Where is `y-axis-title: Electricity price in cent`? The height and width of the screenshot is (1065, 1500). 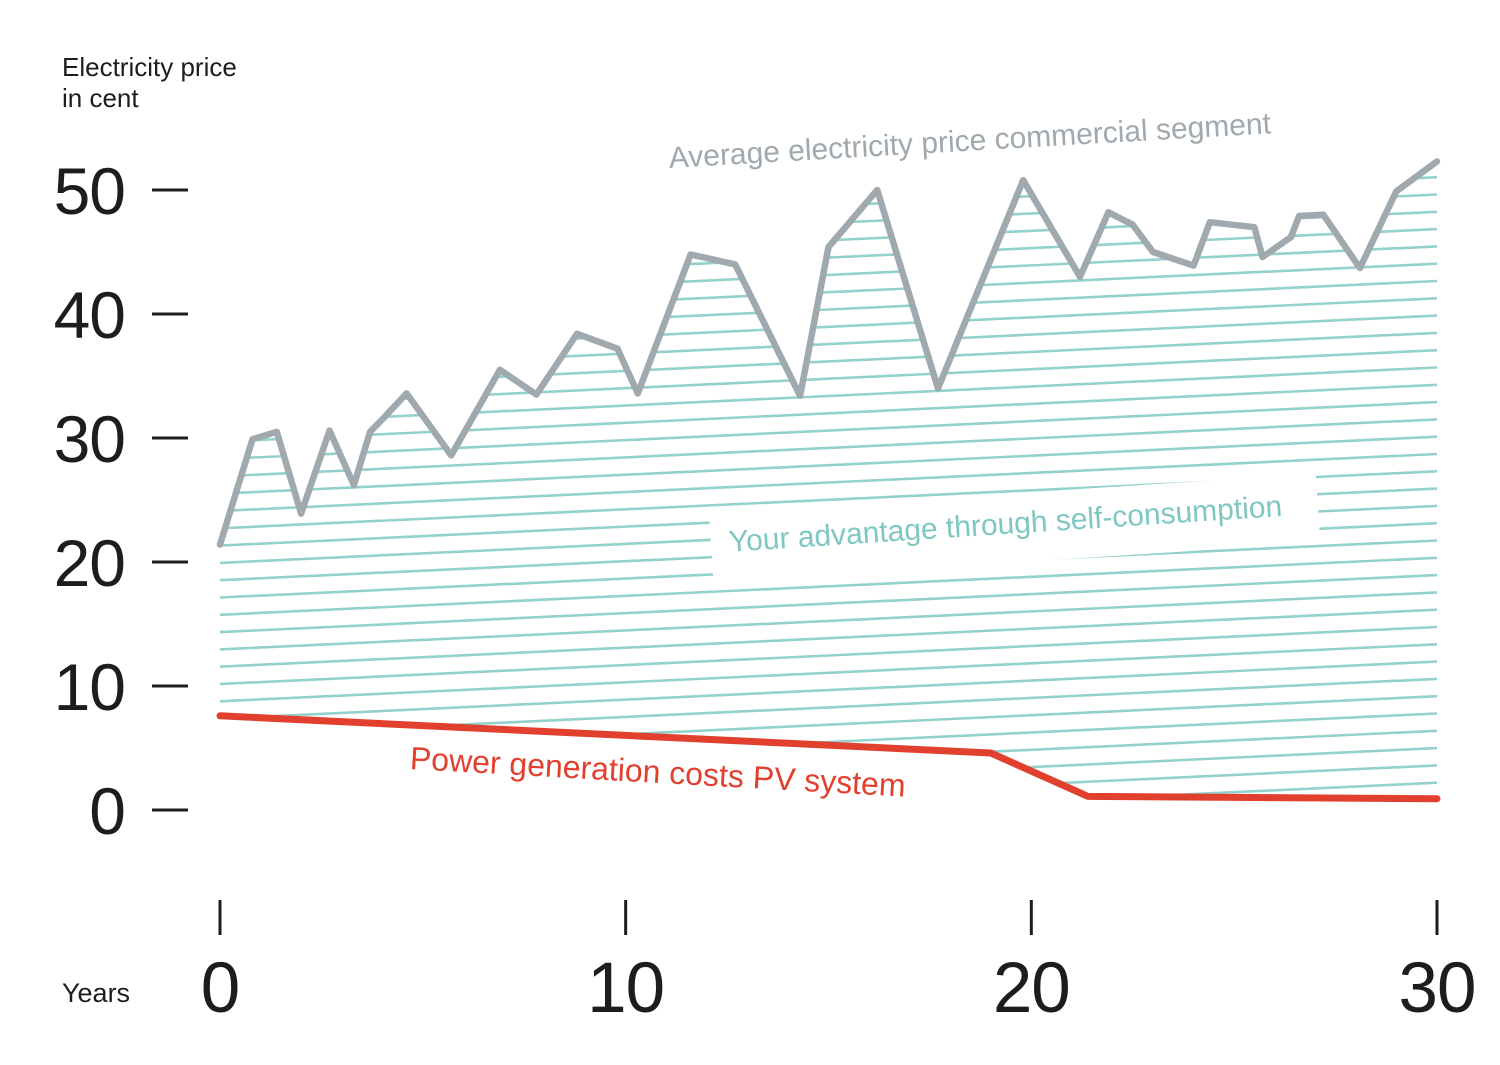
y-axis-title: Electricity price in cent is located at coordinates (149, 83).